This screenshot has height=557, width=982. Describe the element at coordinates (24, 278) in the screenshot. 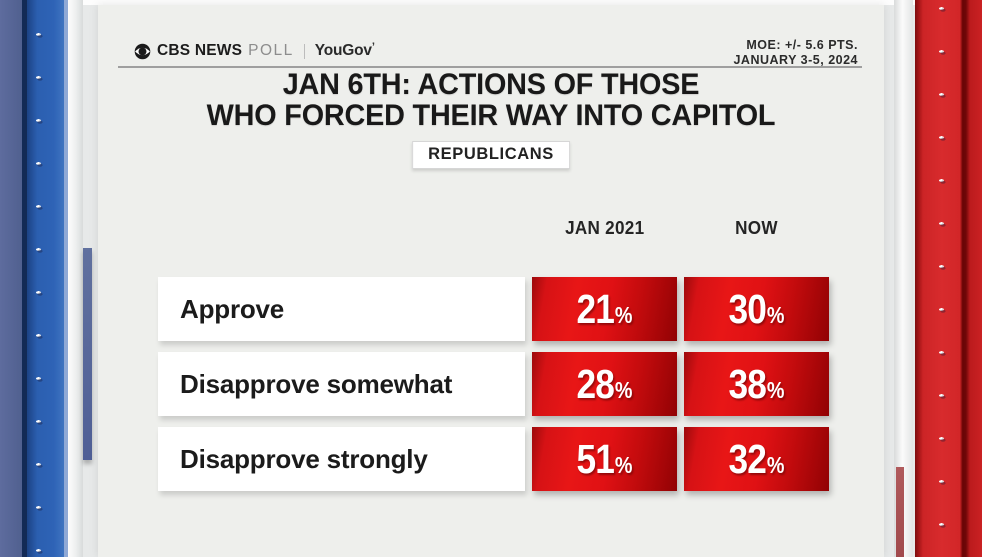

I see `left-pole-dark-edge` at that location.